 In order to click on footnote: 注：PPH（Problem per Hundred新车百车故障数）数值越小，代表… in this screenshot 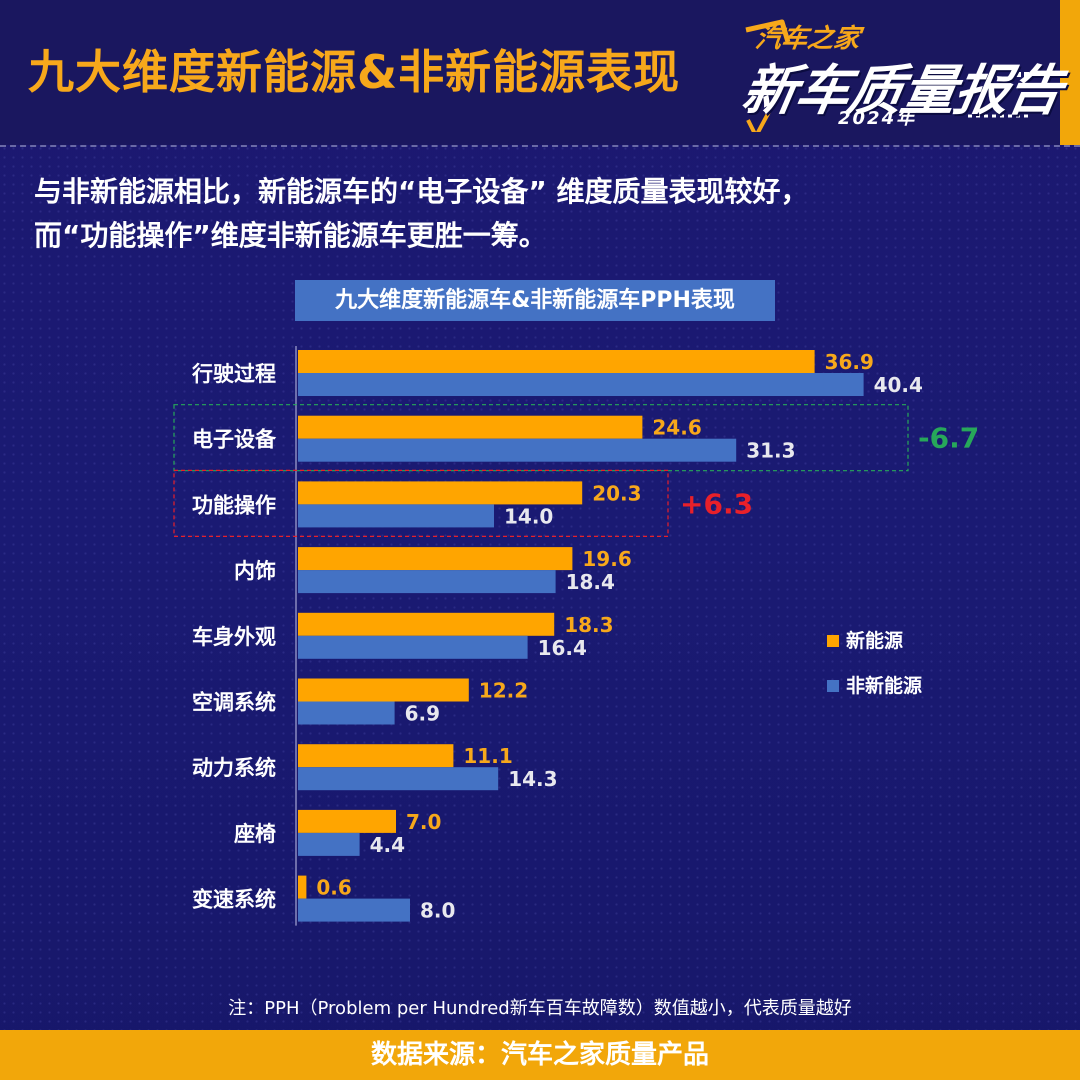, I will do `click(540, 1008)`.